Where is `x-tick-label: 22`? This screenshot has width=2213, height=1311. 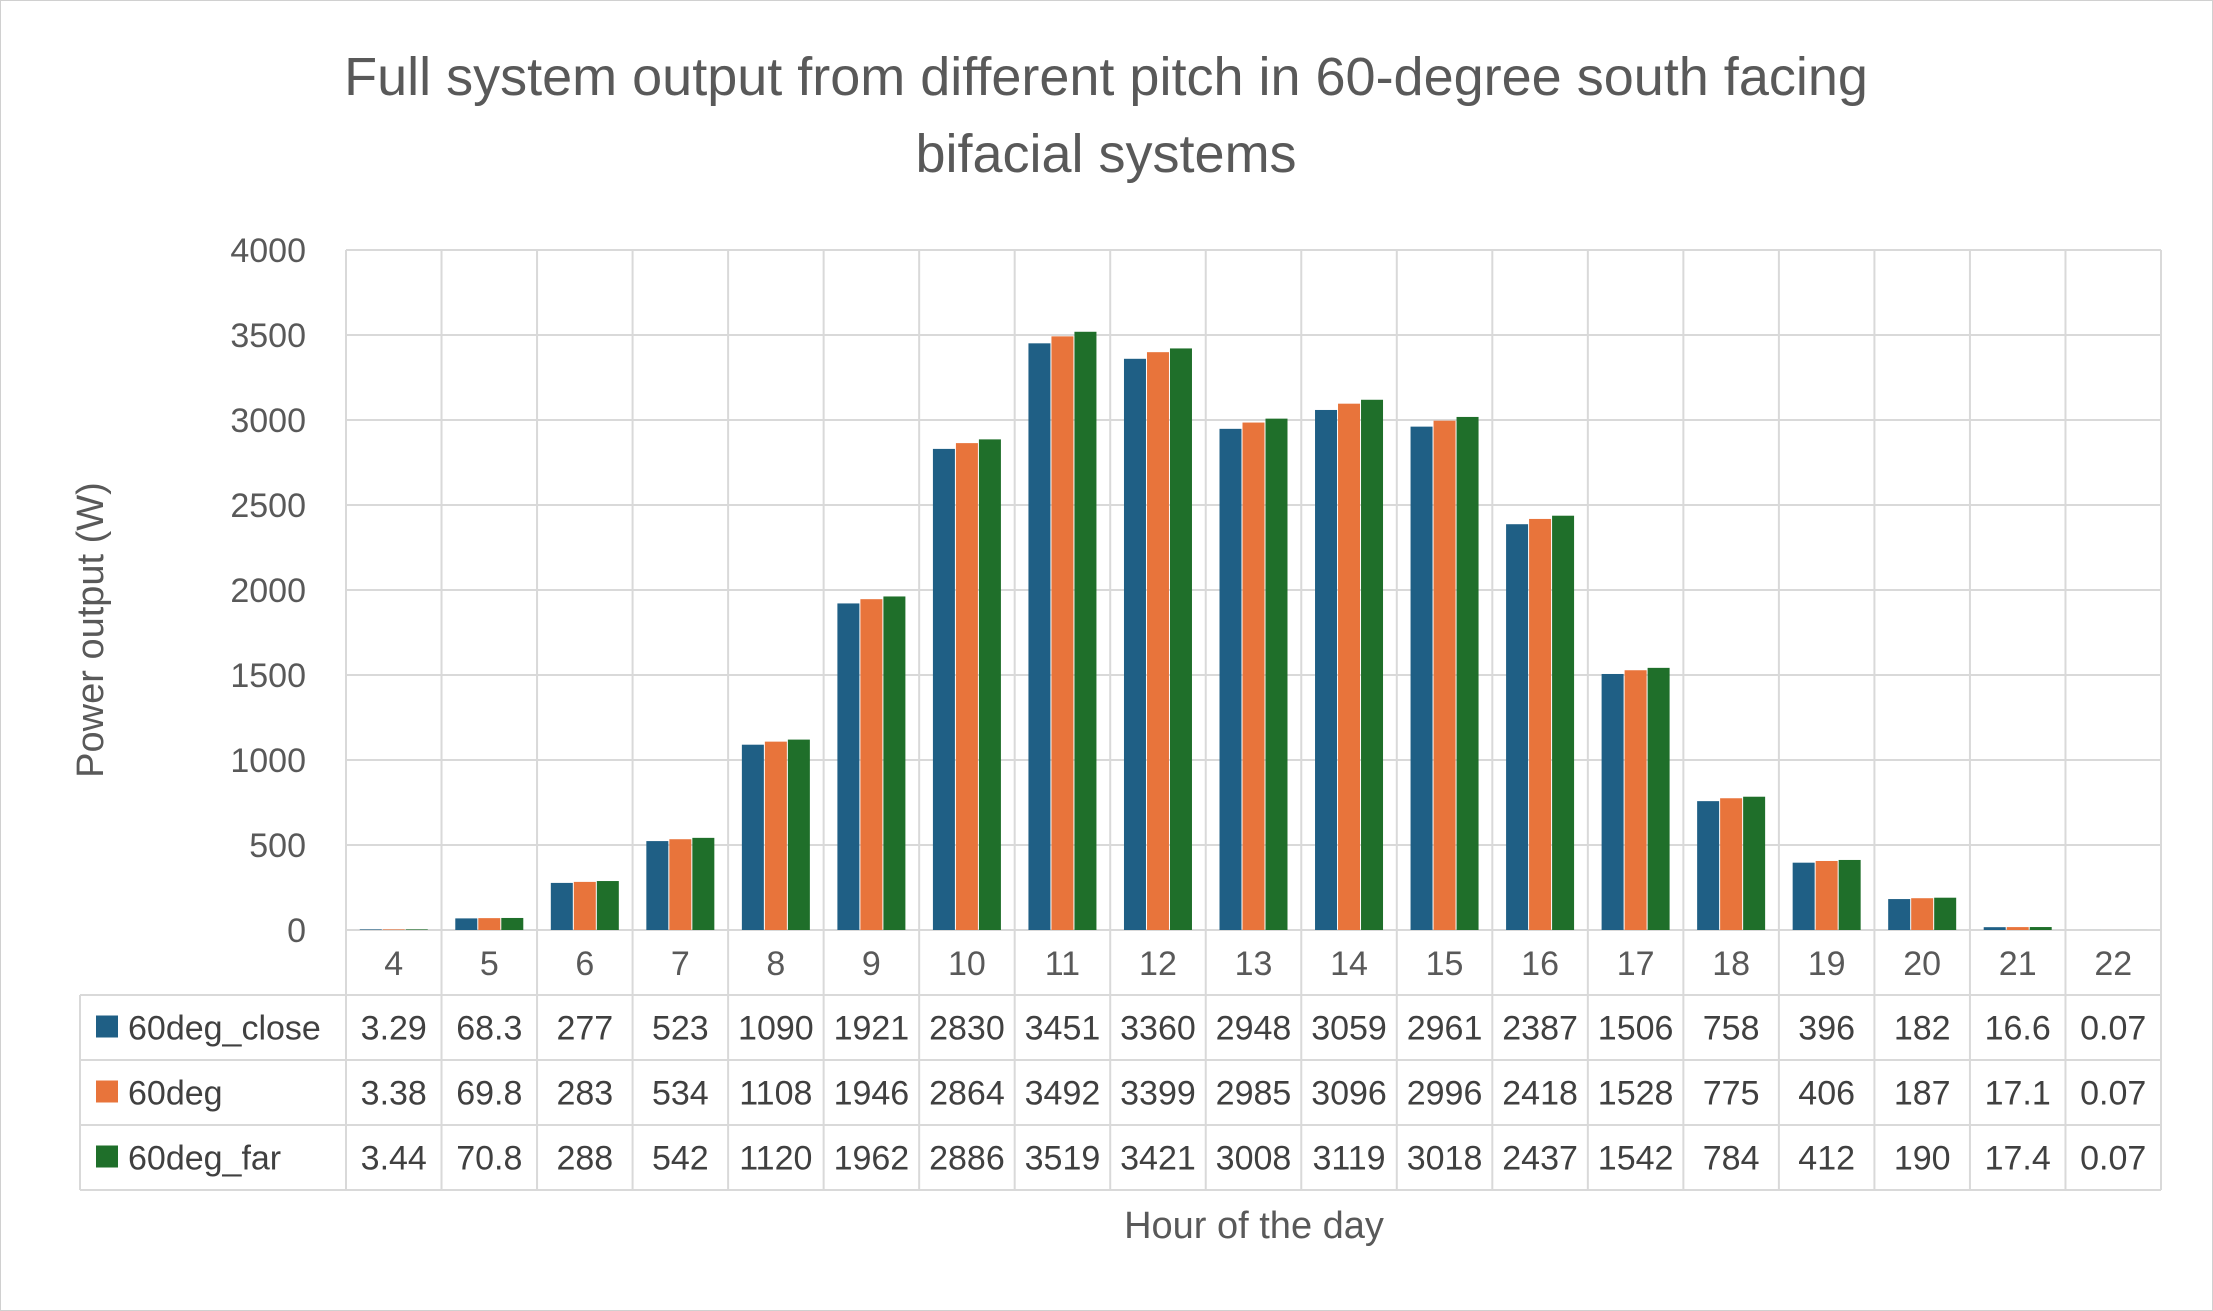
x-tick-label: 22 is located at coordinates (2113, 964).